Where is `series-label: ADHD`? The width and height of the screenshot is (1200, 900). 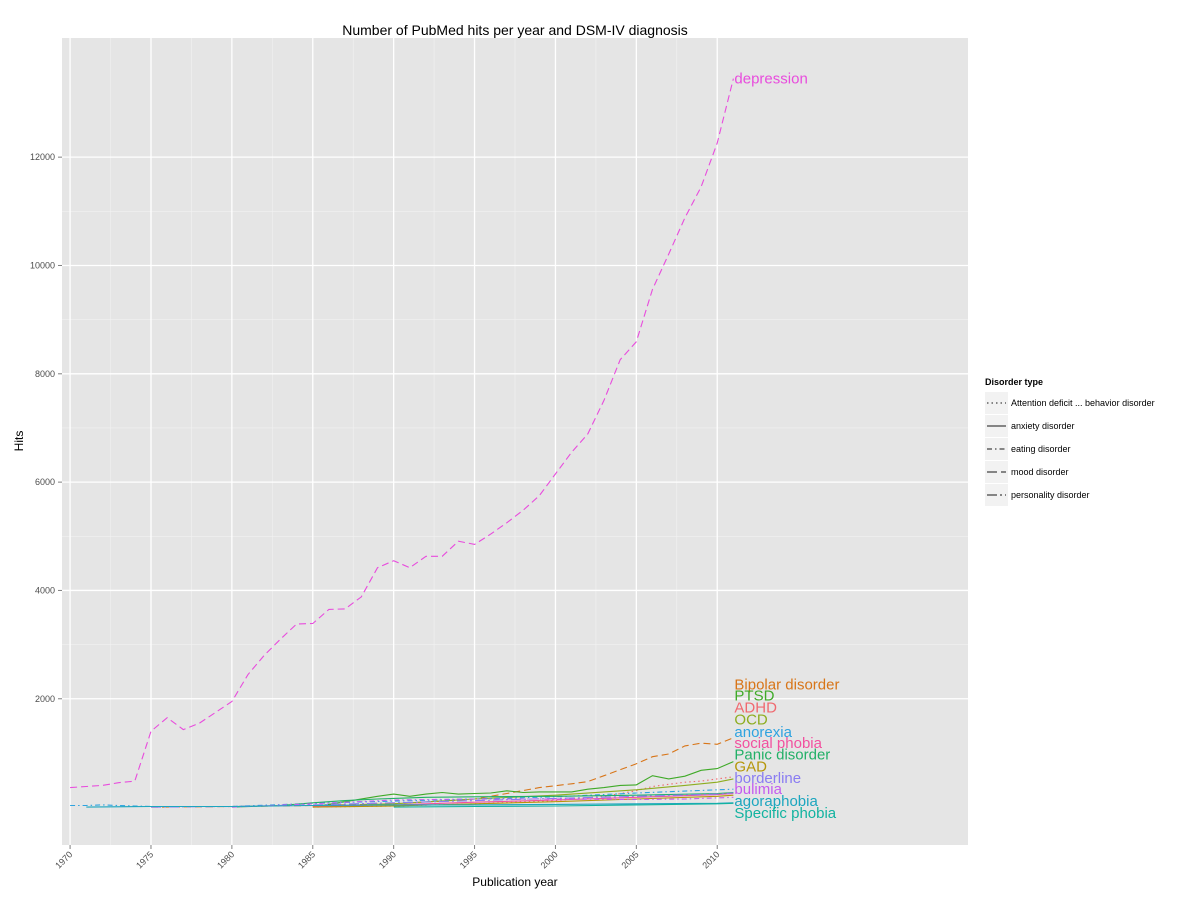
series-label: ADHD is located at coordinates (755, 707).